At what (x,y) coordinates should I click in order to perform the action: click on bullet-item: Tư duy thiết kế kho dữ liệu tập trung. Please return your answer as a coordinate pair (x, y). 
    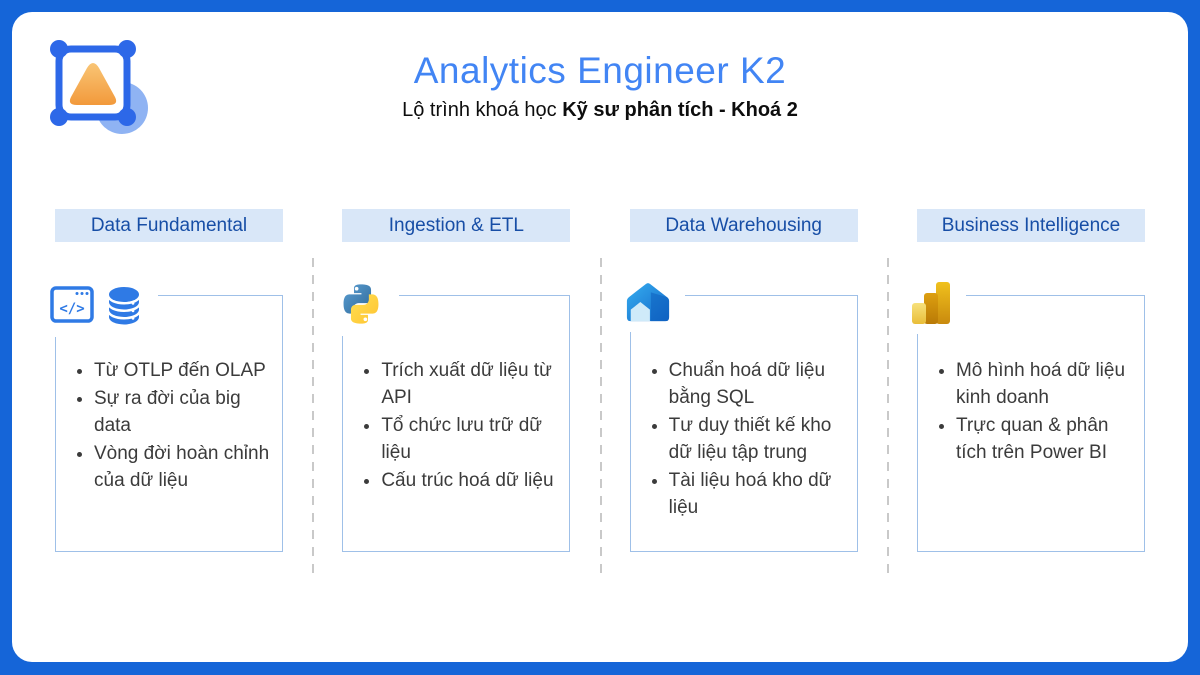
    Looking at the image, I should click on (758, 440).